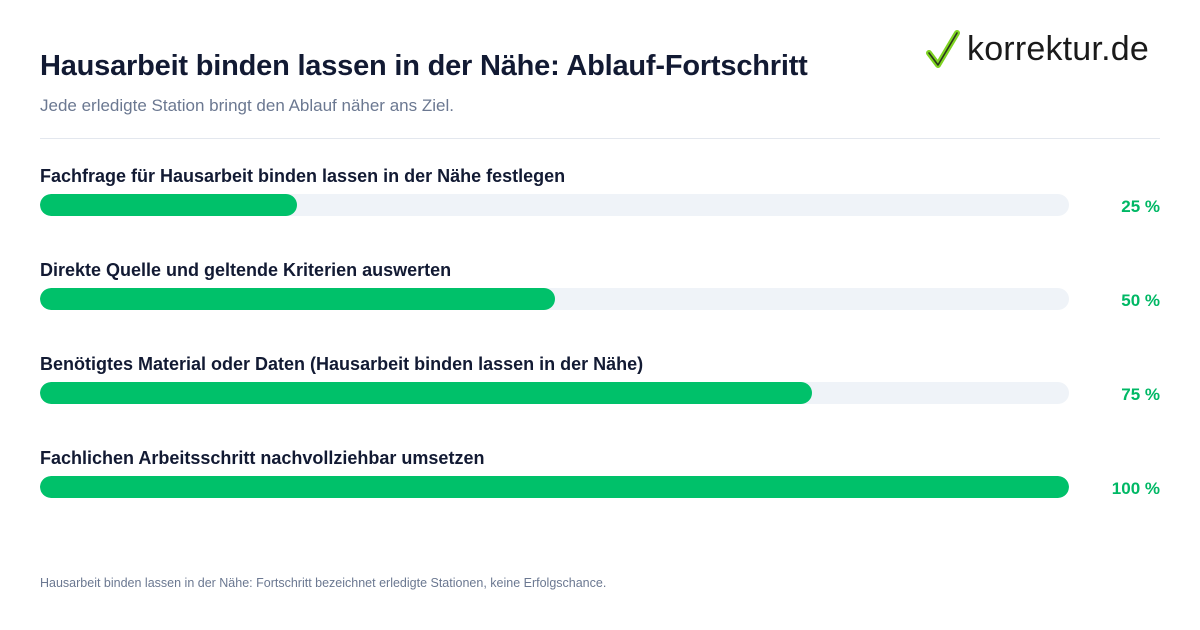  I want to click on brand-logo: korrektur.de, so click(1037, 49).